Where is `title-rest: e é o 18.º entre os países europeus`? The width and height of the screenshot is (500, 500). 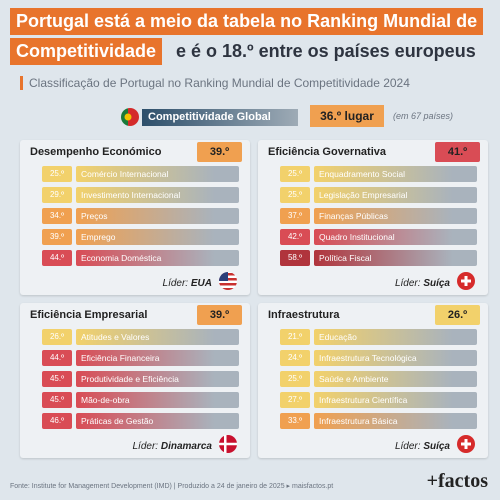
title-rest: e é o 18.º entre os países europeus is located at coordinates (326, 51).